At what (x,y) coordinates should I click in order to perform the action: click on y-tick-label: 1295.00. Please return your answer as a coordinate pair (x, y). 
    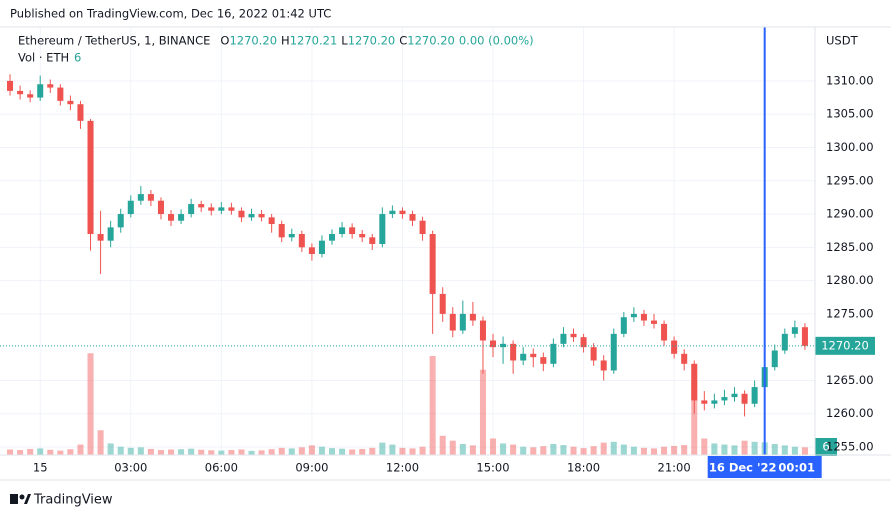
    Looking at the image, I should click on (850, 180).